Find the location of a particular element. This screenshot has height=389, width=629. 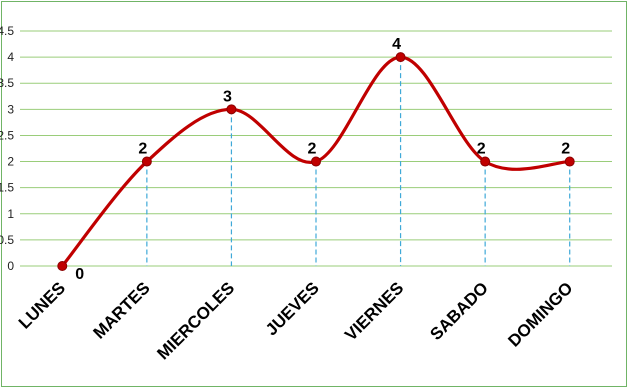

data-label-6: 2 is located at coordinates (565, 149).